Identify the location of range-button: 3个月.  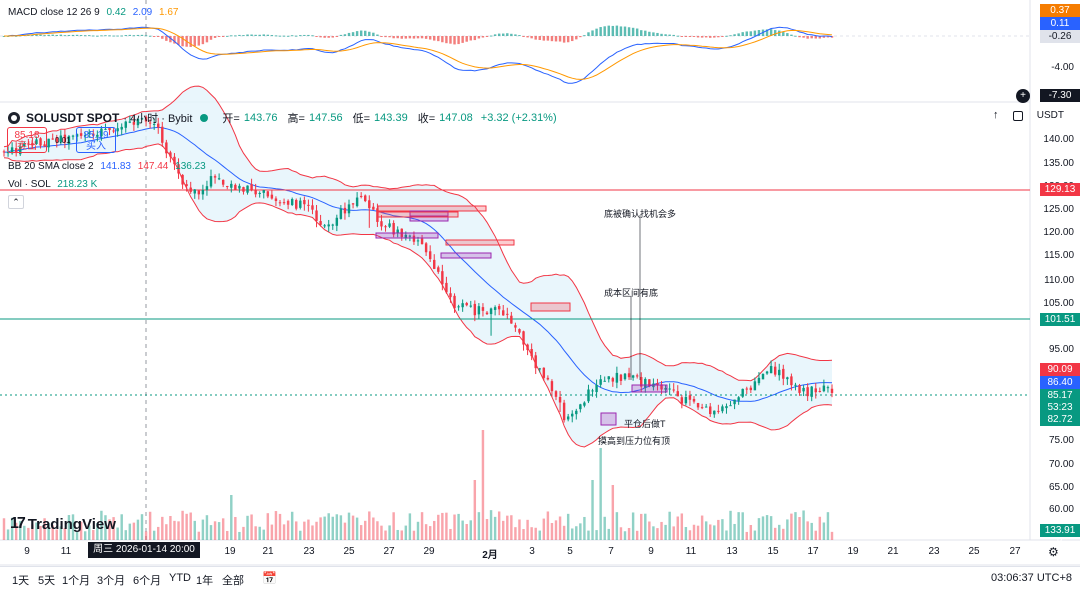
(111, 581).